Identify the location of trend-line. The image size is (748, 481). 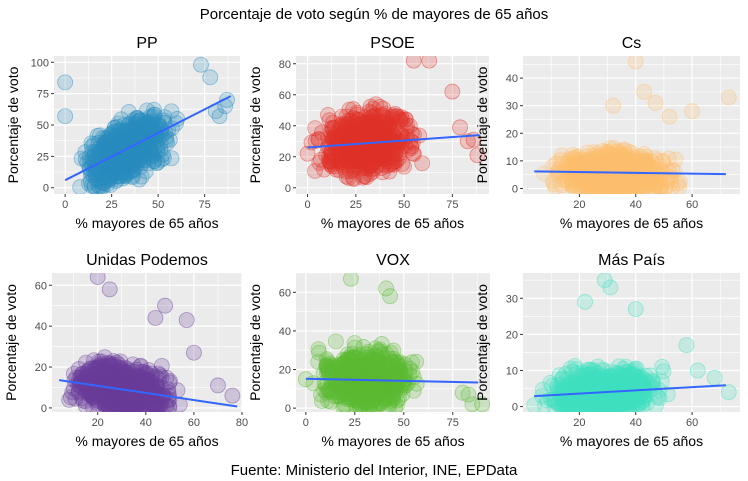
(148, 138).